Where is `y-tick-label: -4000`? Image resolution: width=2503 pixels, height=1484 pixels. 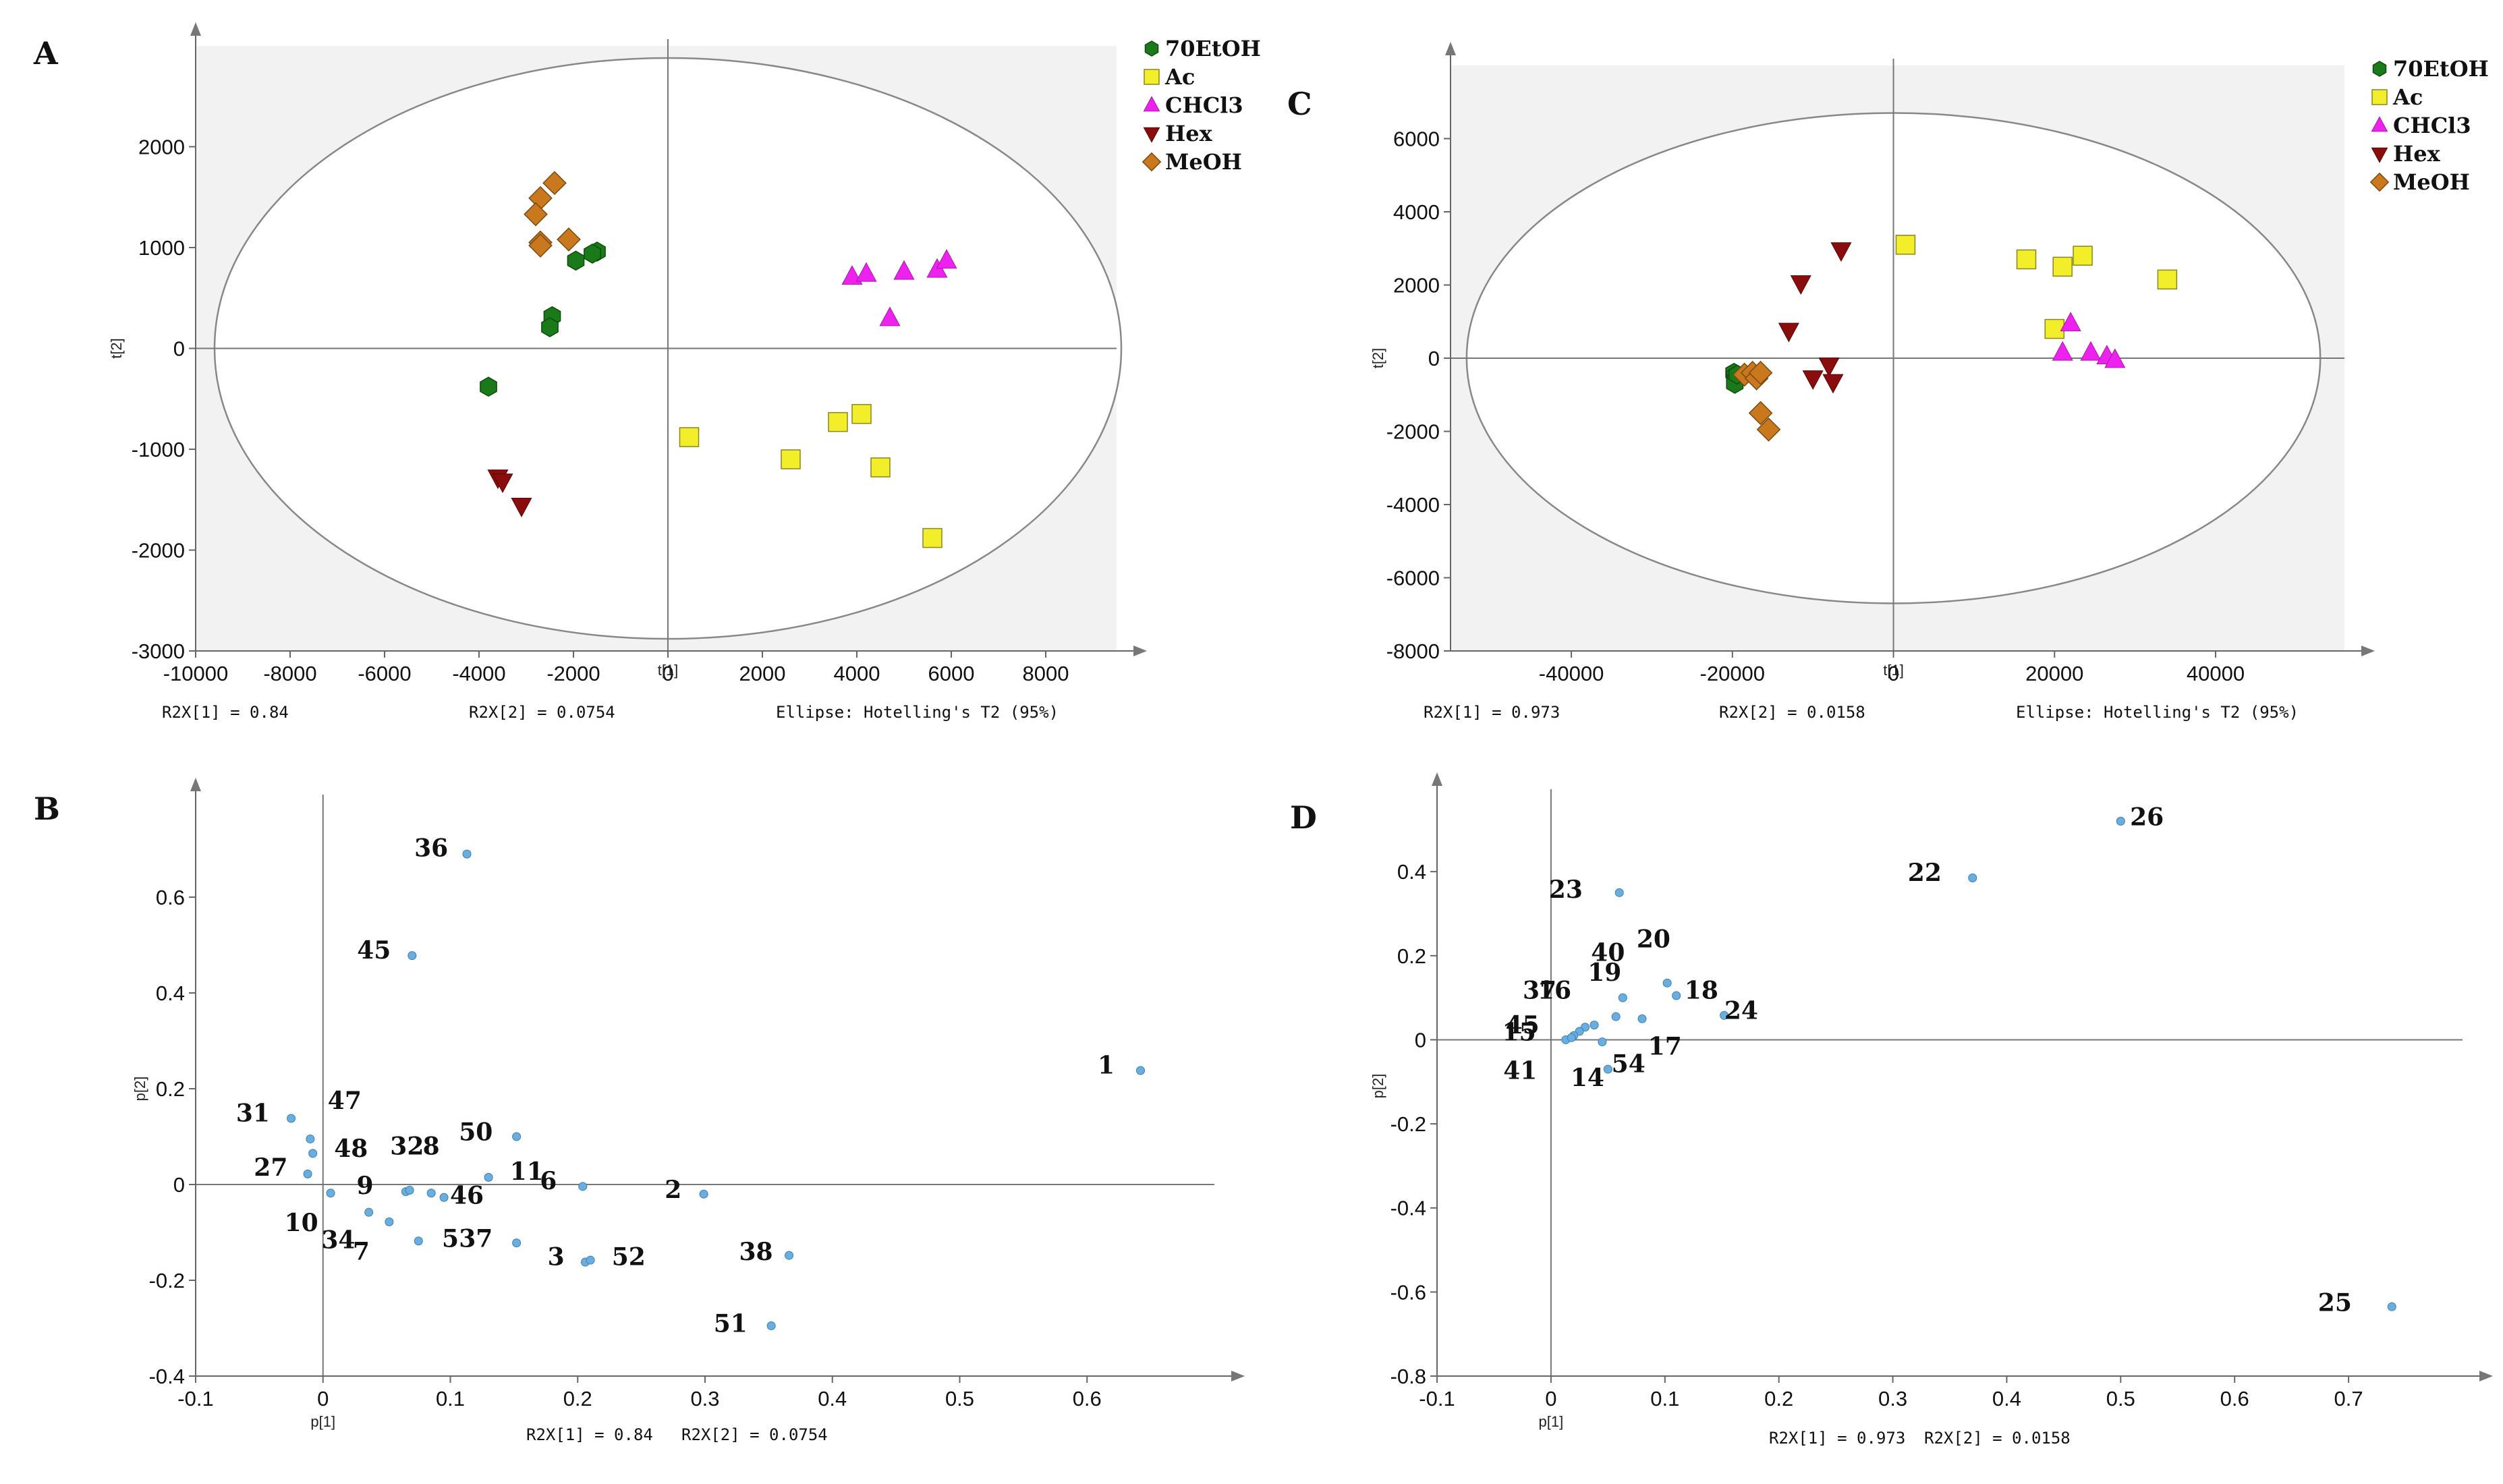
y-tick-label: -4000 is located at coordinates (1413, 505).